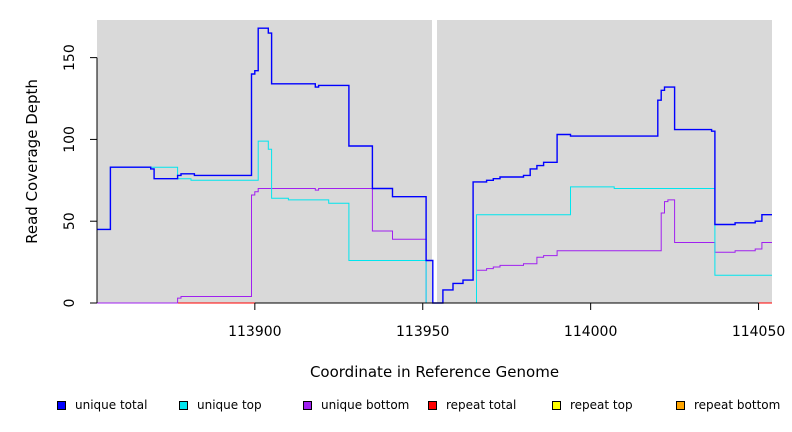  Describe the element at coordinates (183, 405) in the screenshot. I see `legend-swatch-unique-top` at that location.